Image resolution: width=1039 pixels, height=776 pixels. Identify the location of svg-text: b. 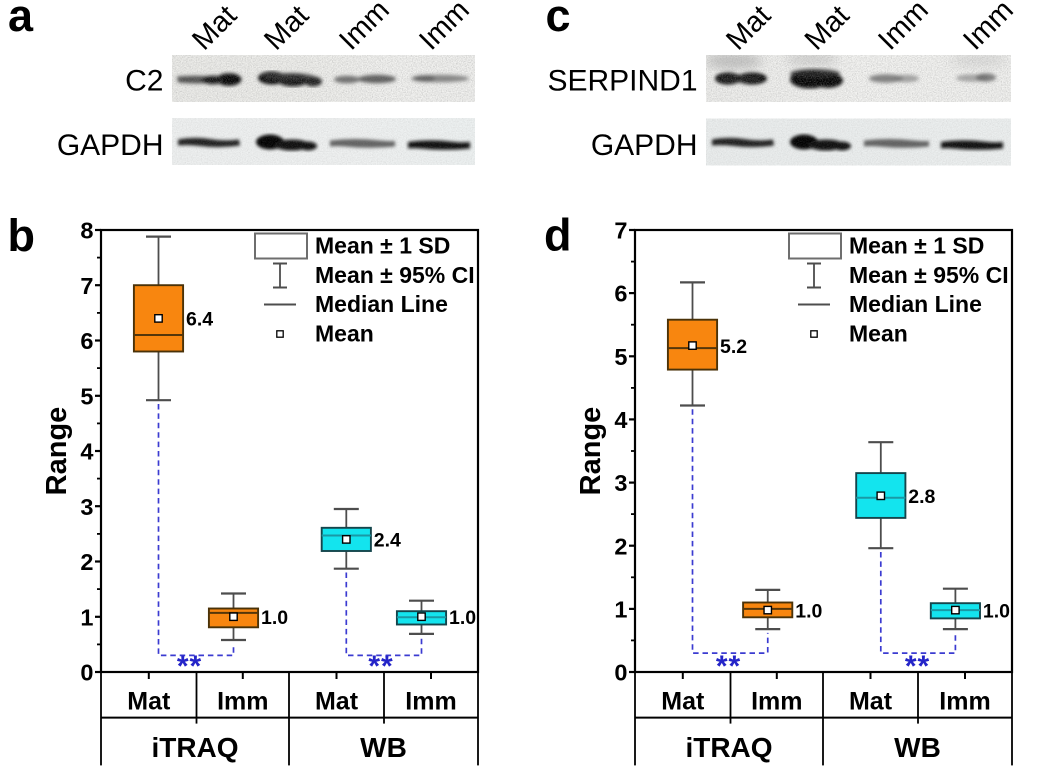
(22, 235).